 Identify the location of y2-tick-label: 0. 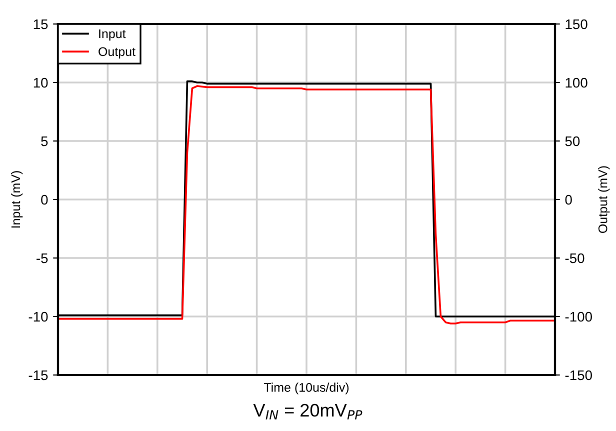
(568, 199).